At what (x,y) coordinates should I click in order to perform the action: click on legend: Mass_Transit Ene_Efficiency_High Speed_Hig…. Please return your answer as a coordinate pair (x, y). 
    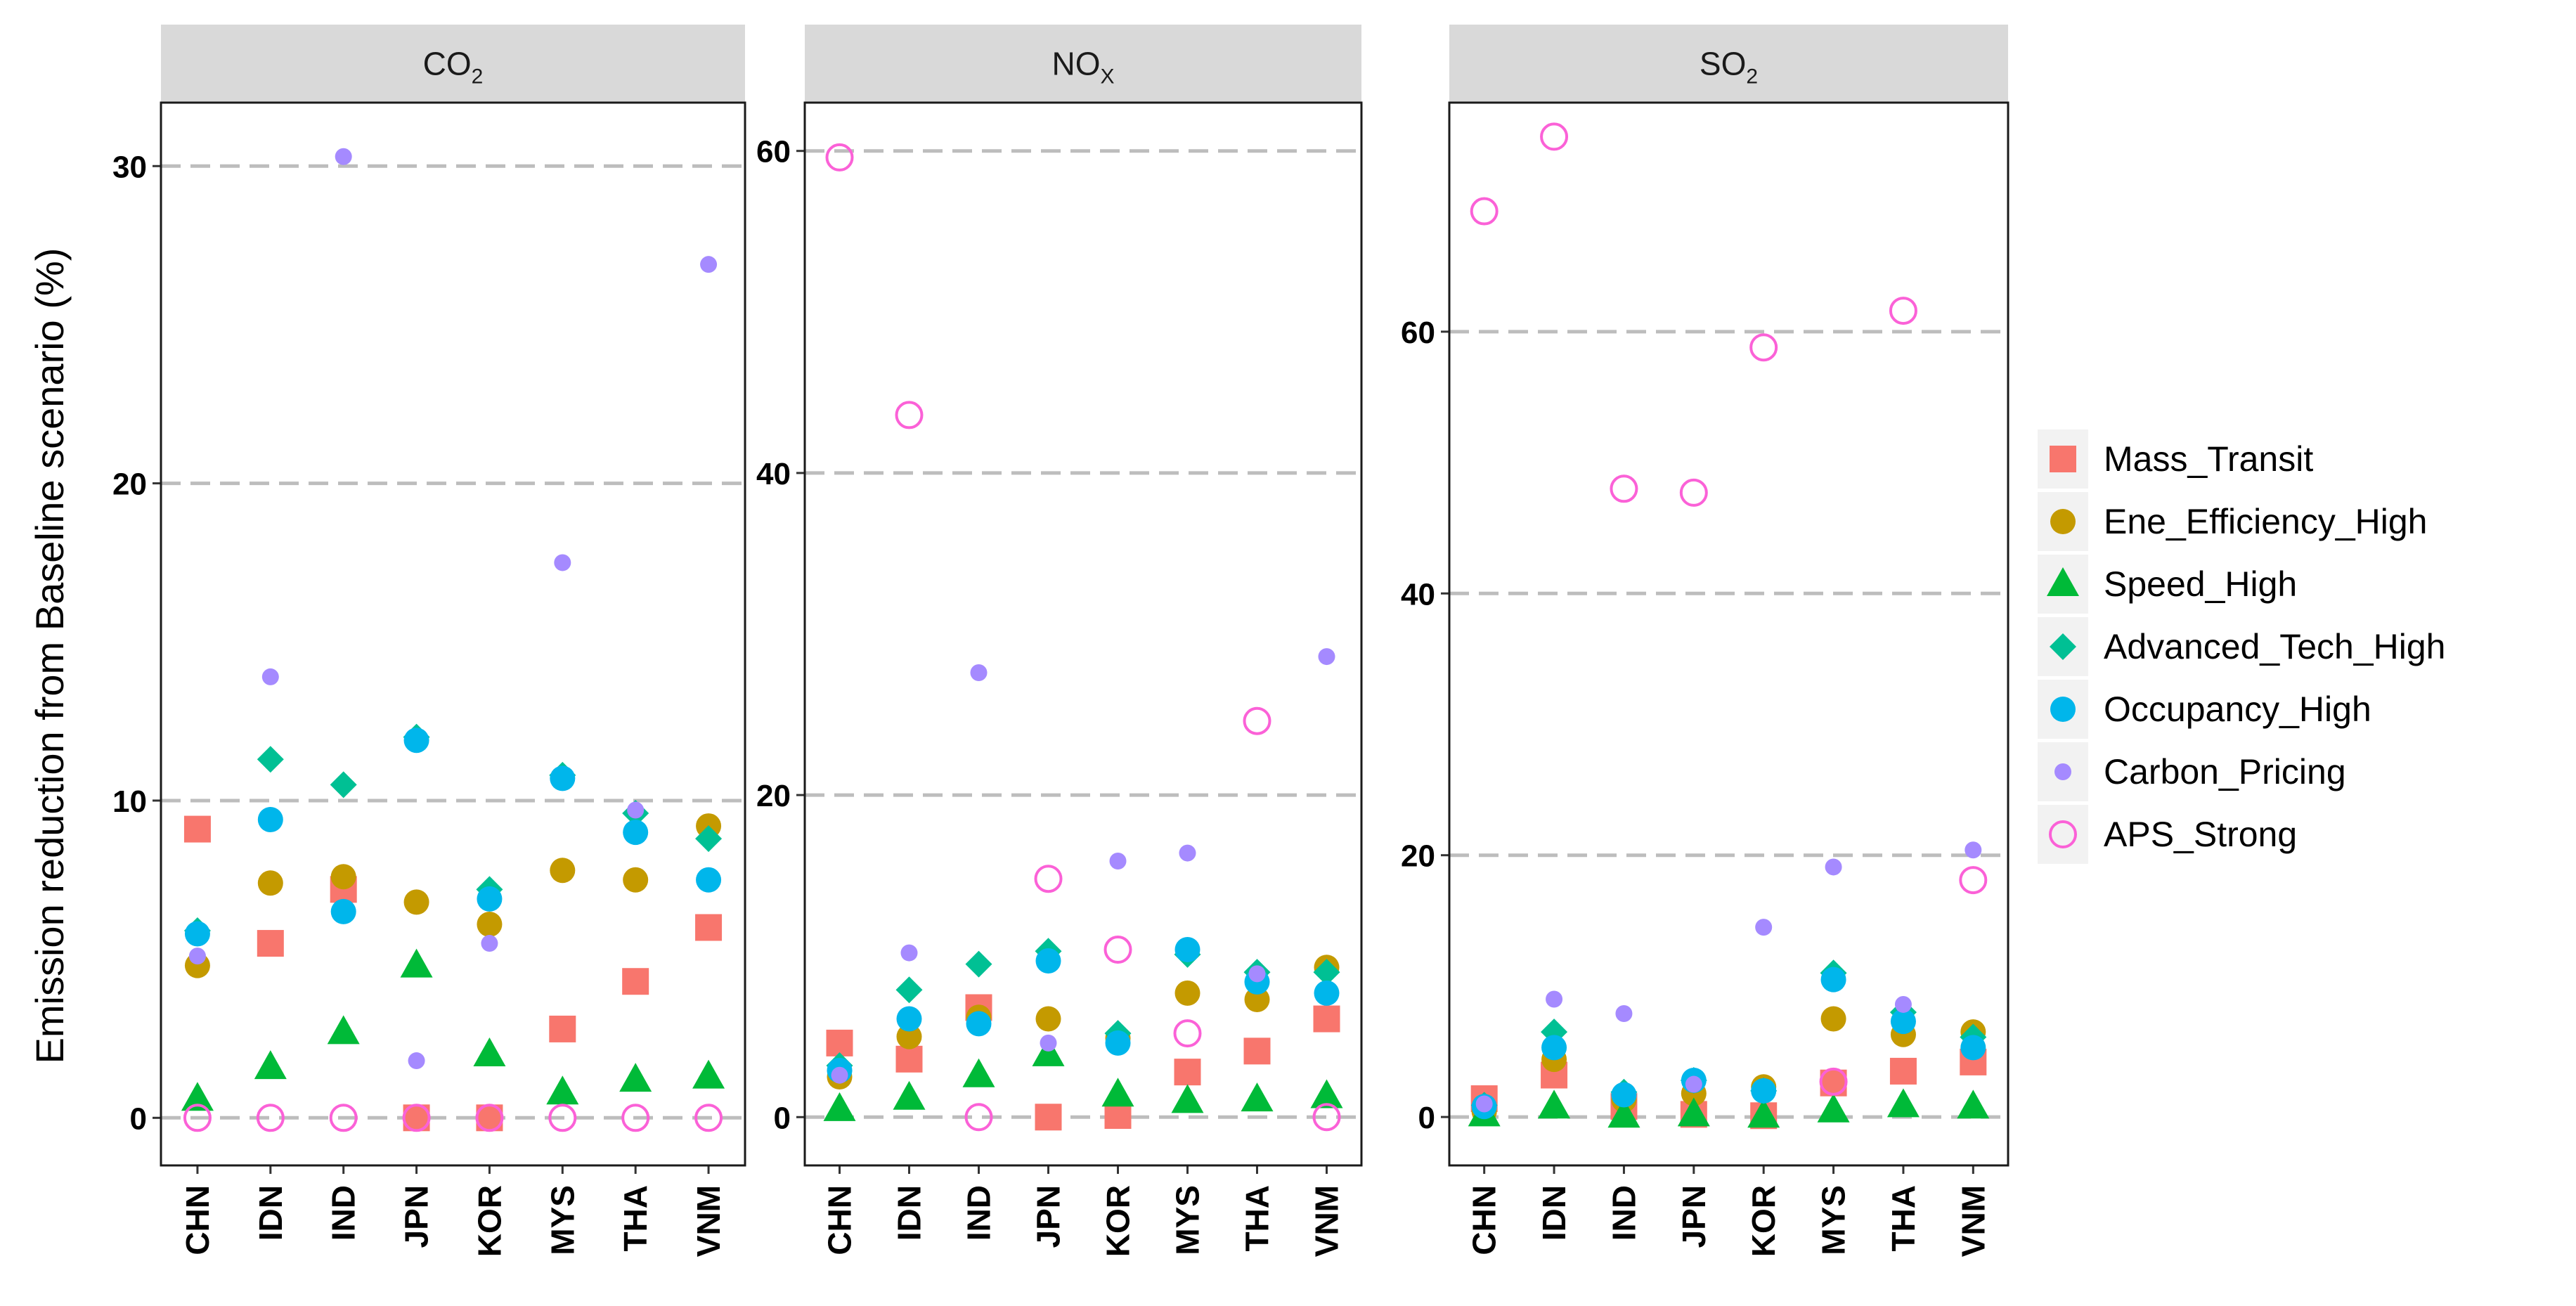
    Looking at the image, I should click on (2241, 646).